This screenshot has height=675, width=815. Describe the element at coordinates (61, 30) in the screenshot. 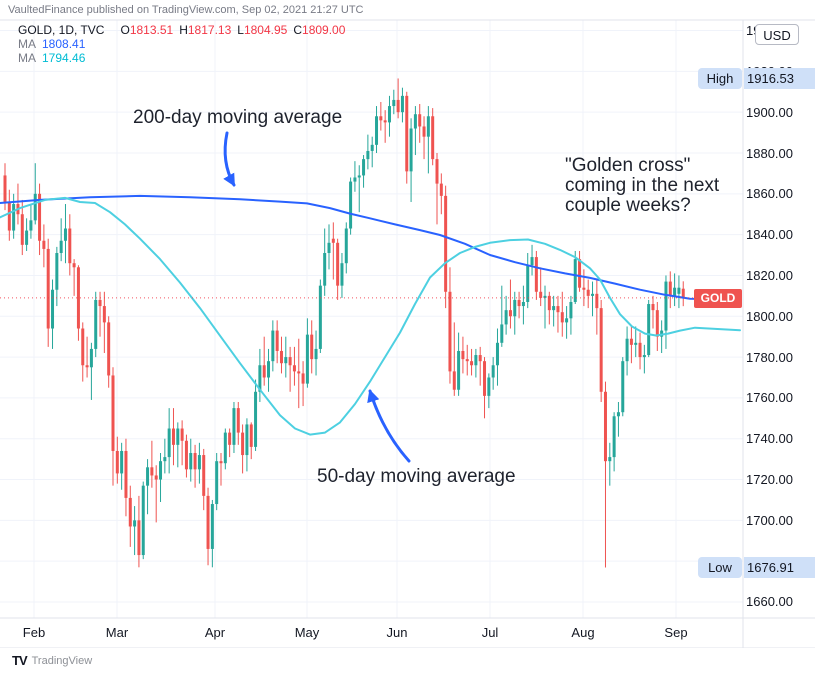

I see `symbol-title: GOLD, 1D, TVC` at that location.